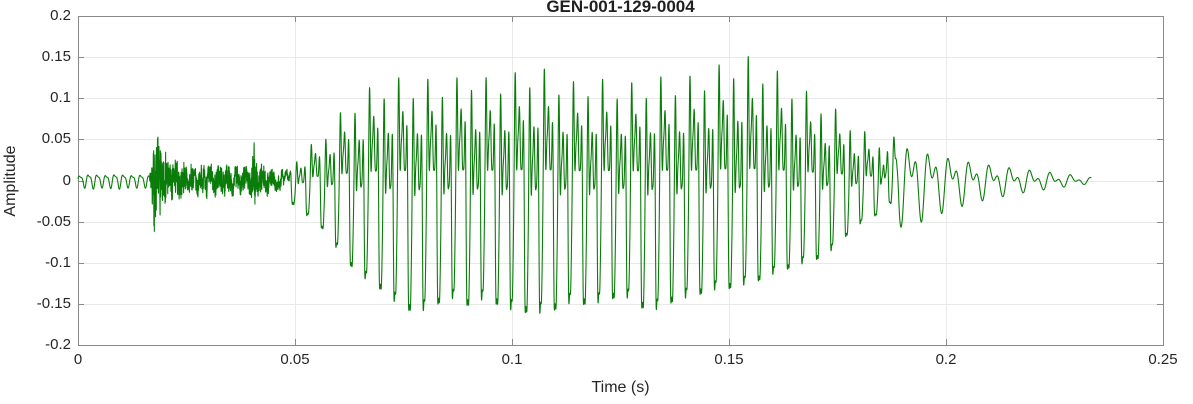  Describe the element at coordinates (512, 359) in the screenshot. I see `x-tick-label: 0.1` at that location.